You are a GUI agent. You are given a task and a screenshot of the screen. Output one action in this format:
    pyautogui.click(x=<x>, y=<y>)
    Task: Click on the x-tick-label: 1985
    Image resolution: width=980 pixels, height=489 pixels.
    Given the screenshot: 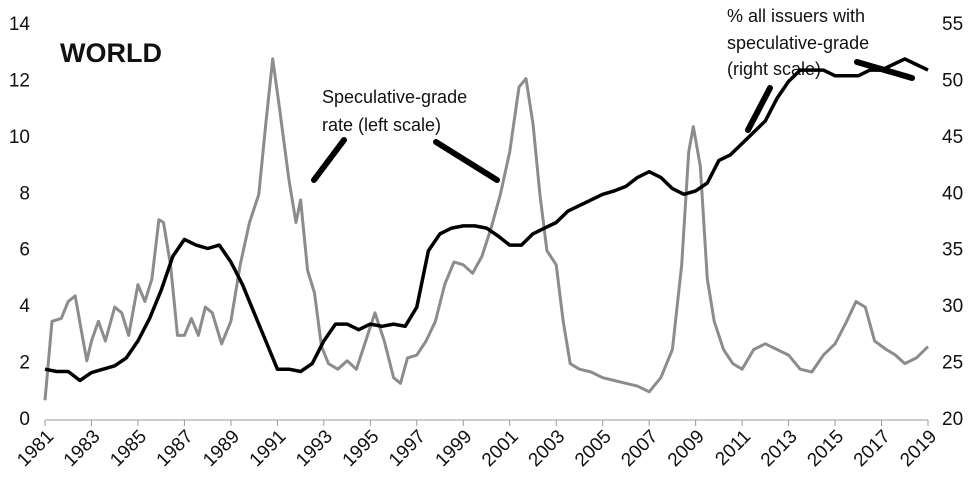 What is the action you would take?
    pyautogui.click(x=128, y=448)
    